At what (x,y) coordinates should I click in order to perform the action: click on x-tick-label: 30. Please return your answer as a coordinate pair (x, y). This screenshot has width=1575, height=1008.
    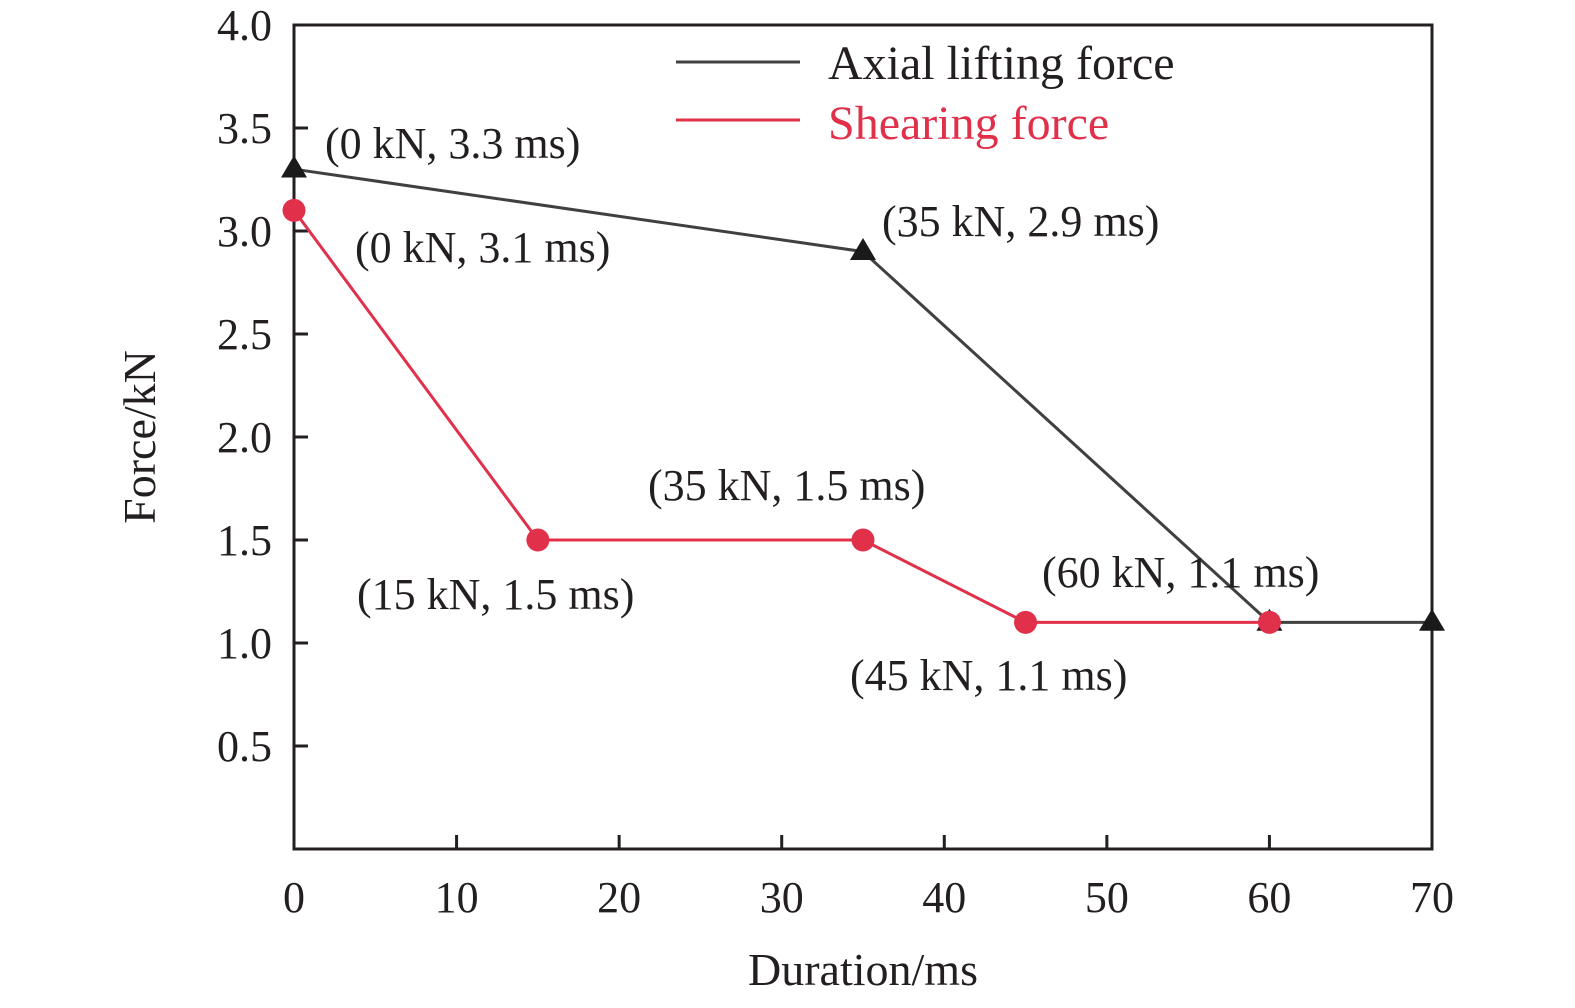
    Looking at the image, I should click on (782, 897).